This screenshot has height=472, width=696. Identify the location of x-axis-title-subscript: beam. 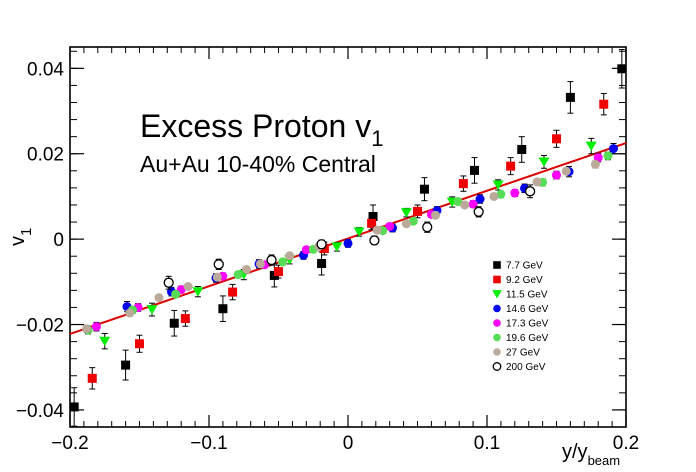
(604, 460).